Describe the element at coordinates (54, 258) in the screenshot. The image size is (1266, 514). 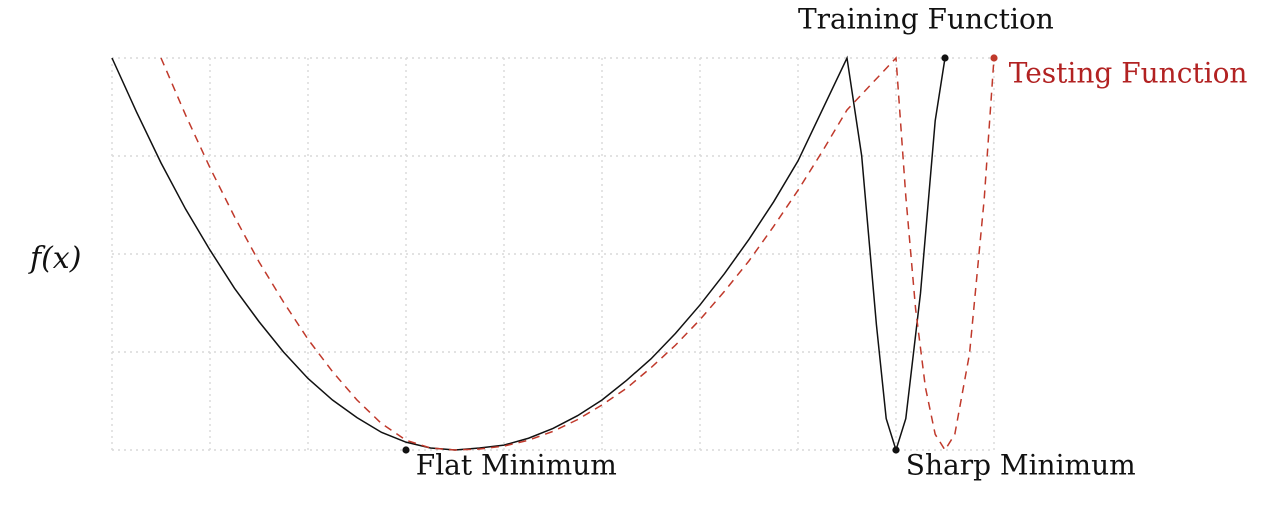
I see `y-axis-label: f(x)` at that location.